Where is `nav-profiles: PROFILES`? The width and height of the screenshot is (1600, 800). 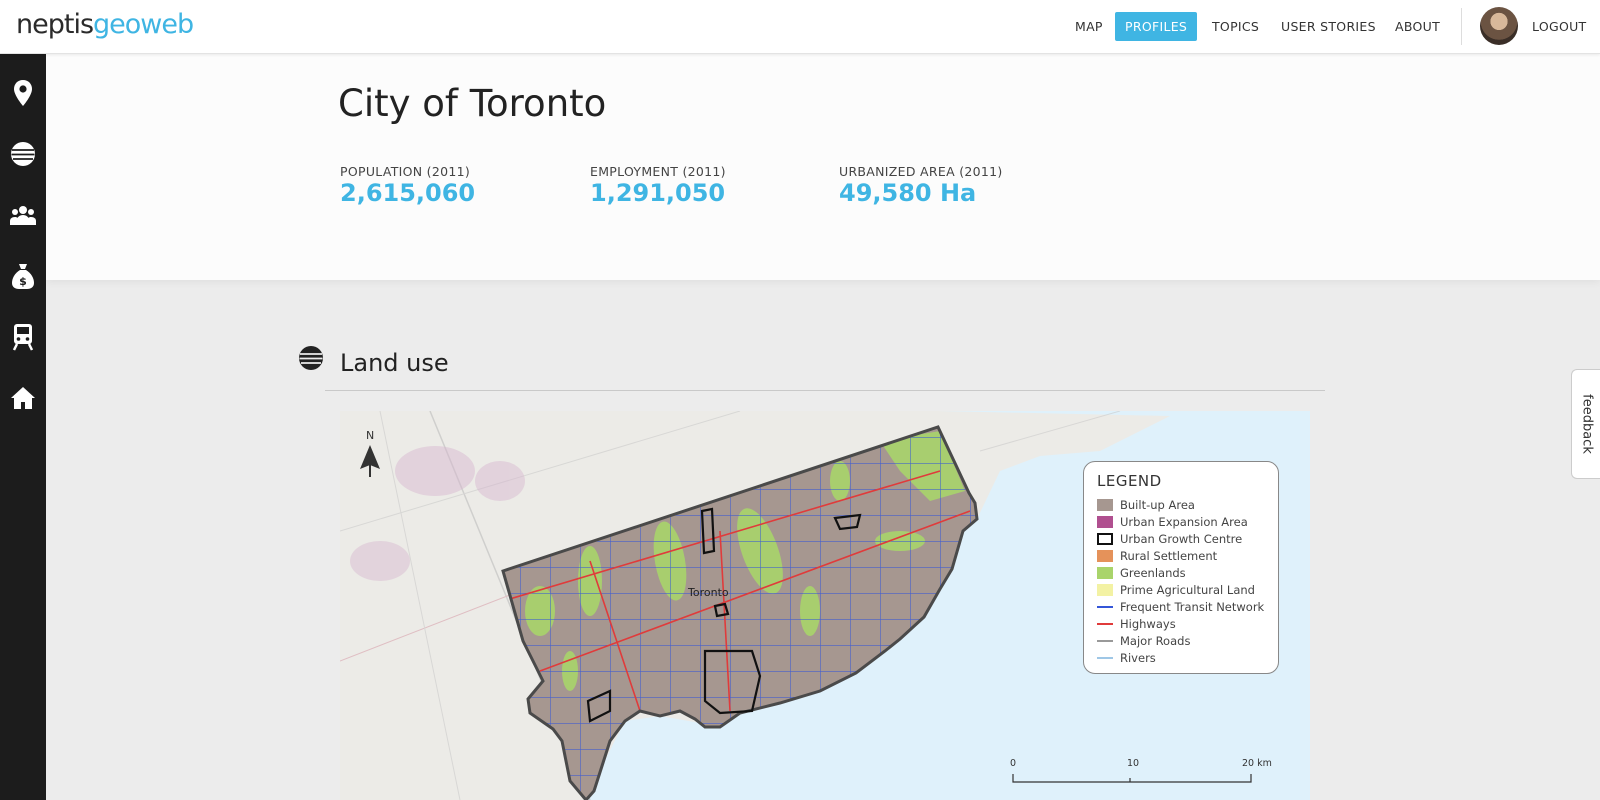 nav-profiles: PROFILES is located at coordinates (1156, 26).